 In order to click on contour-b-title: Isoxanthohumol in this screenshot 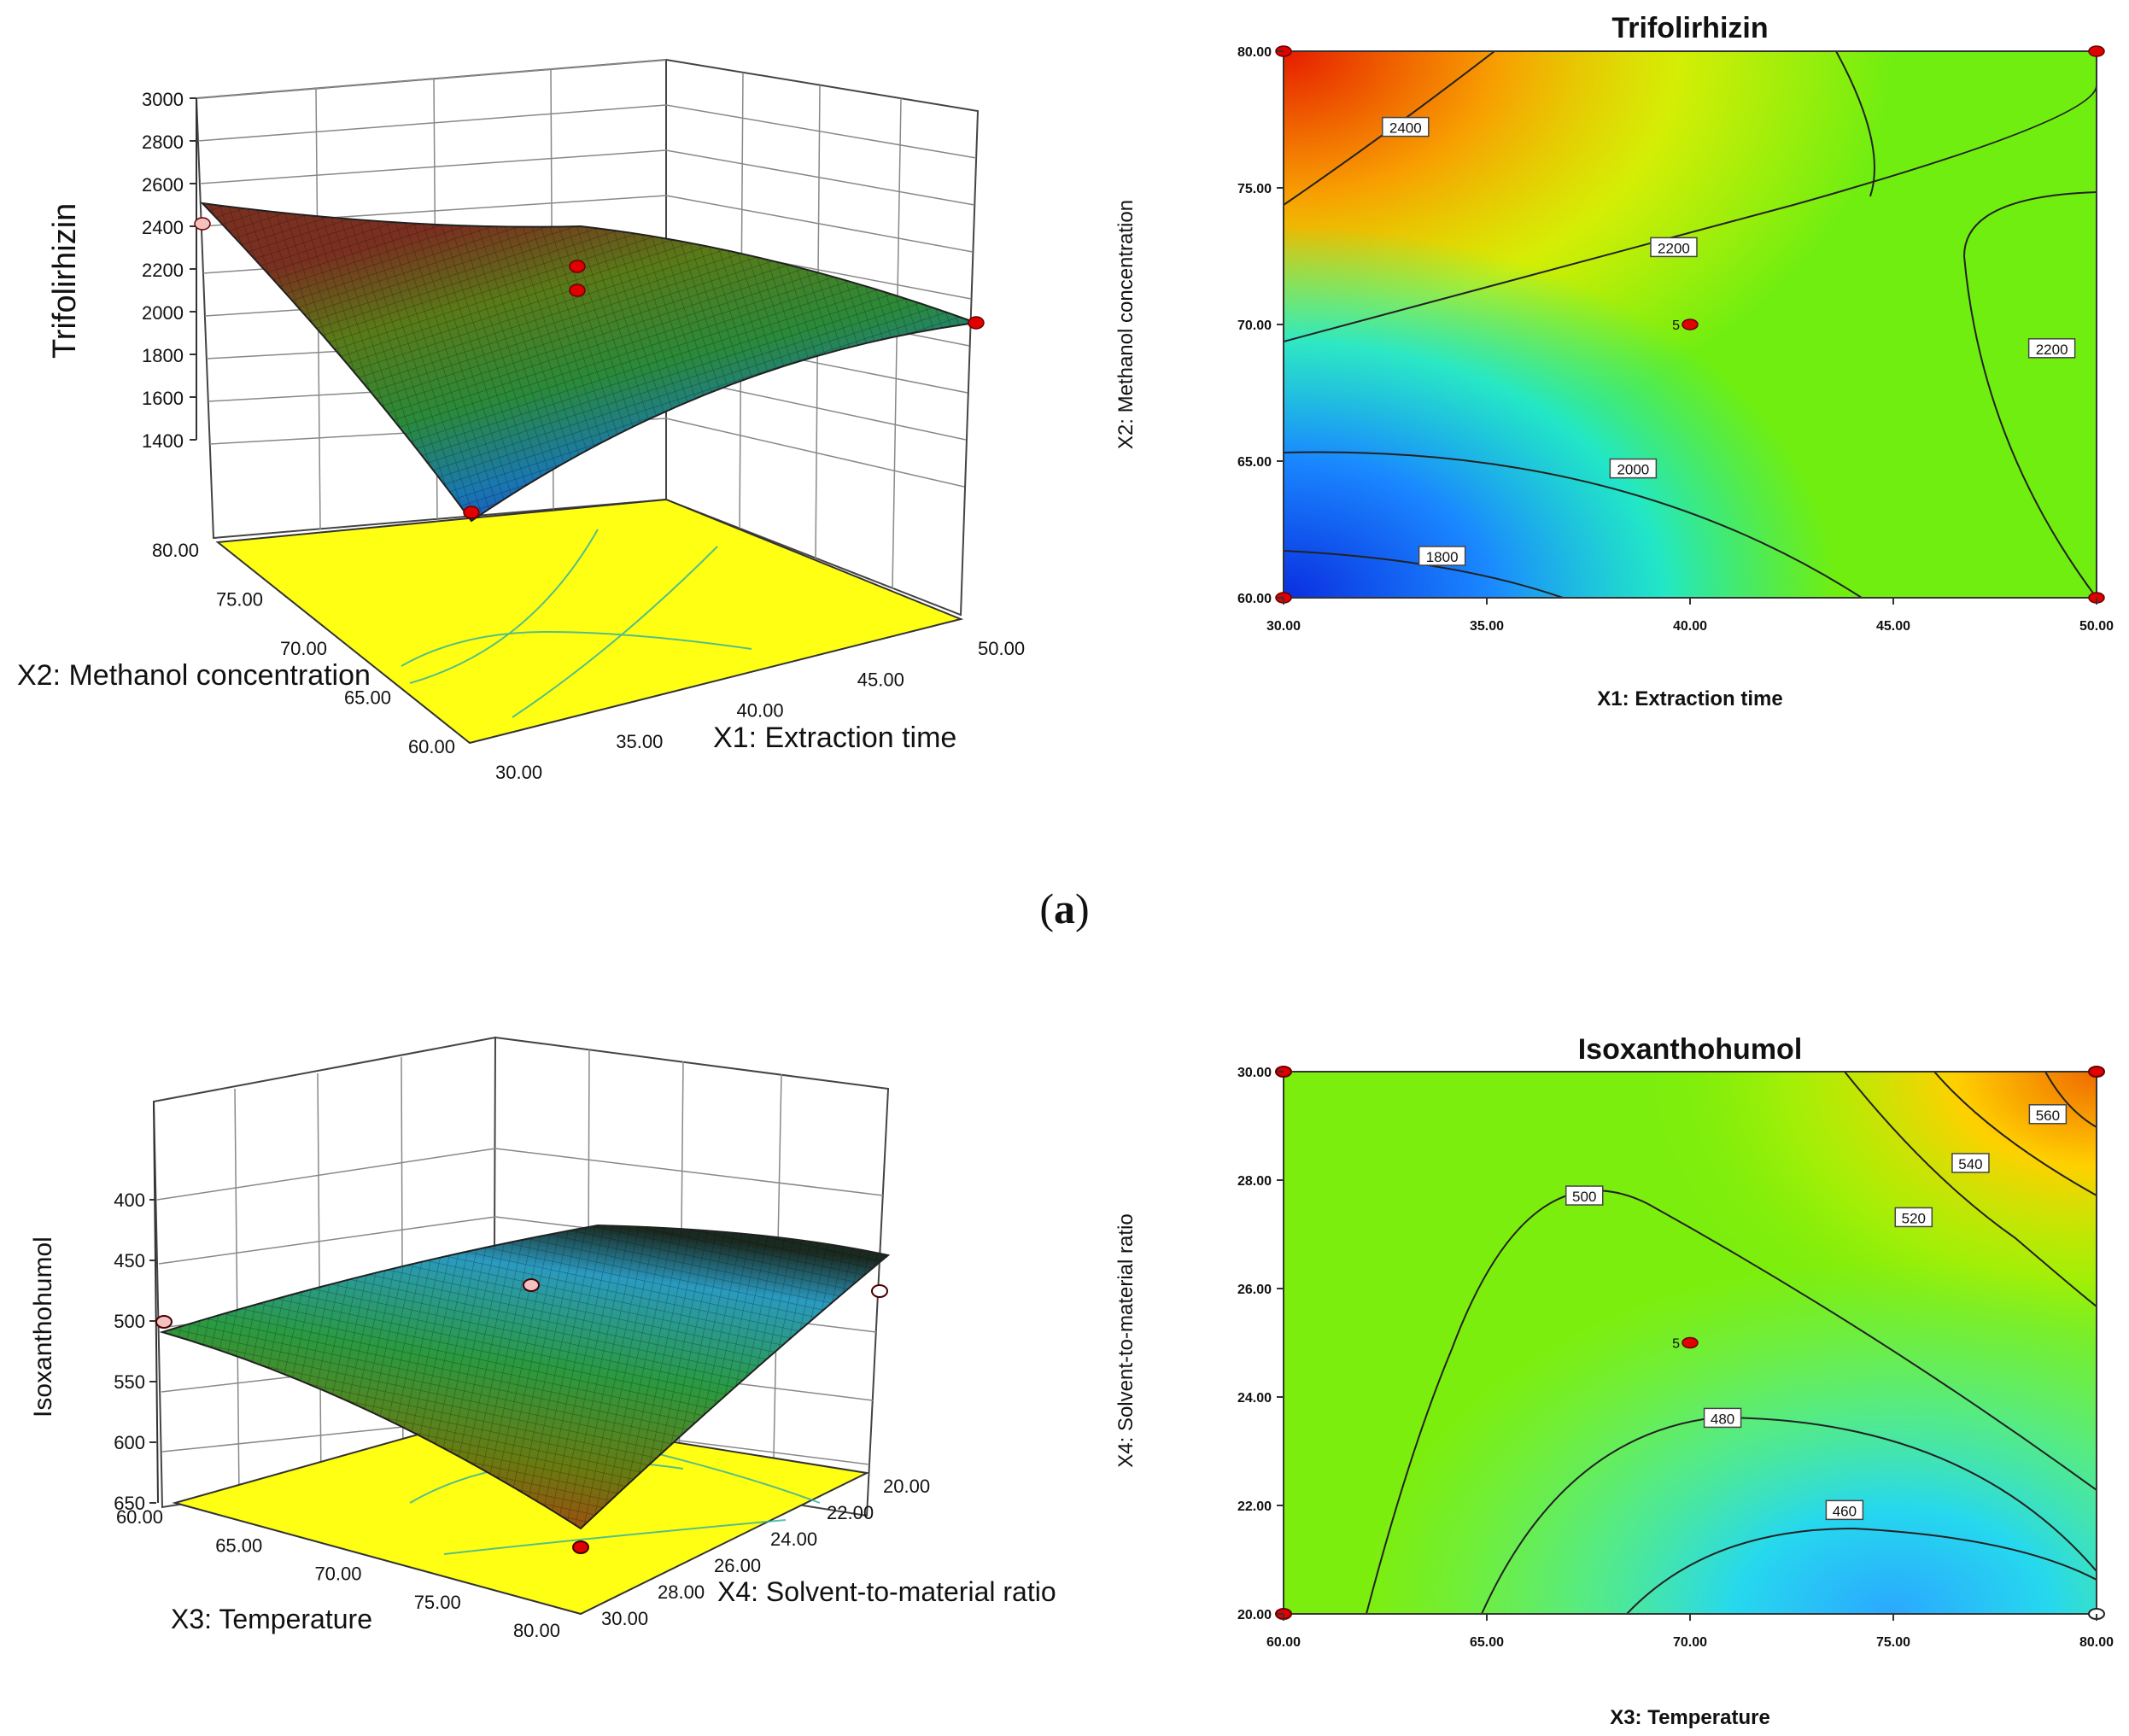, I will do `click(1690, 1049)`.